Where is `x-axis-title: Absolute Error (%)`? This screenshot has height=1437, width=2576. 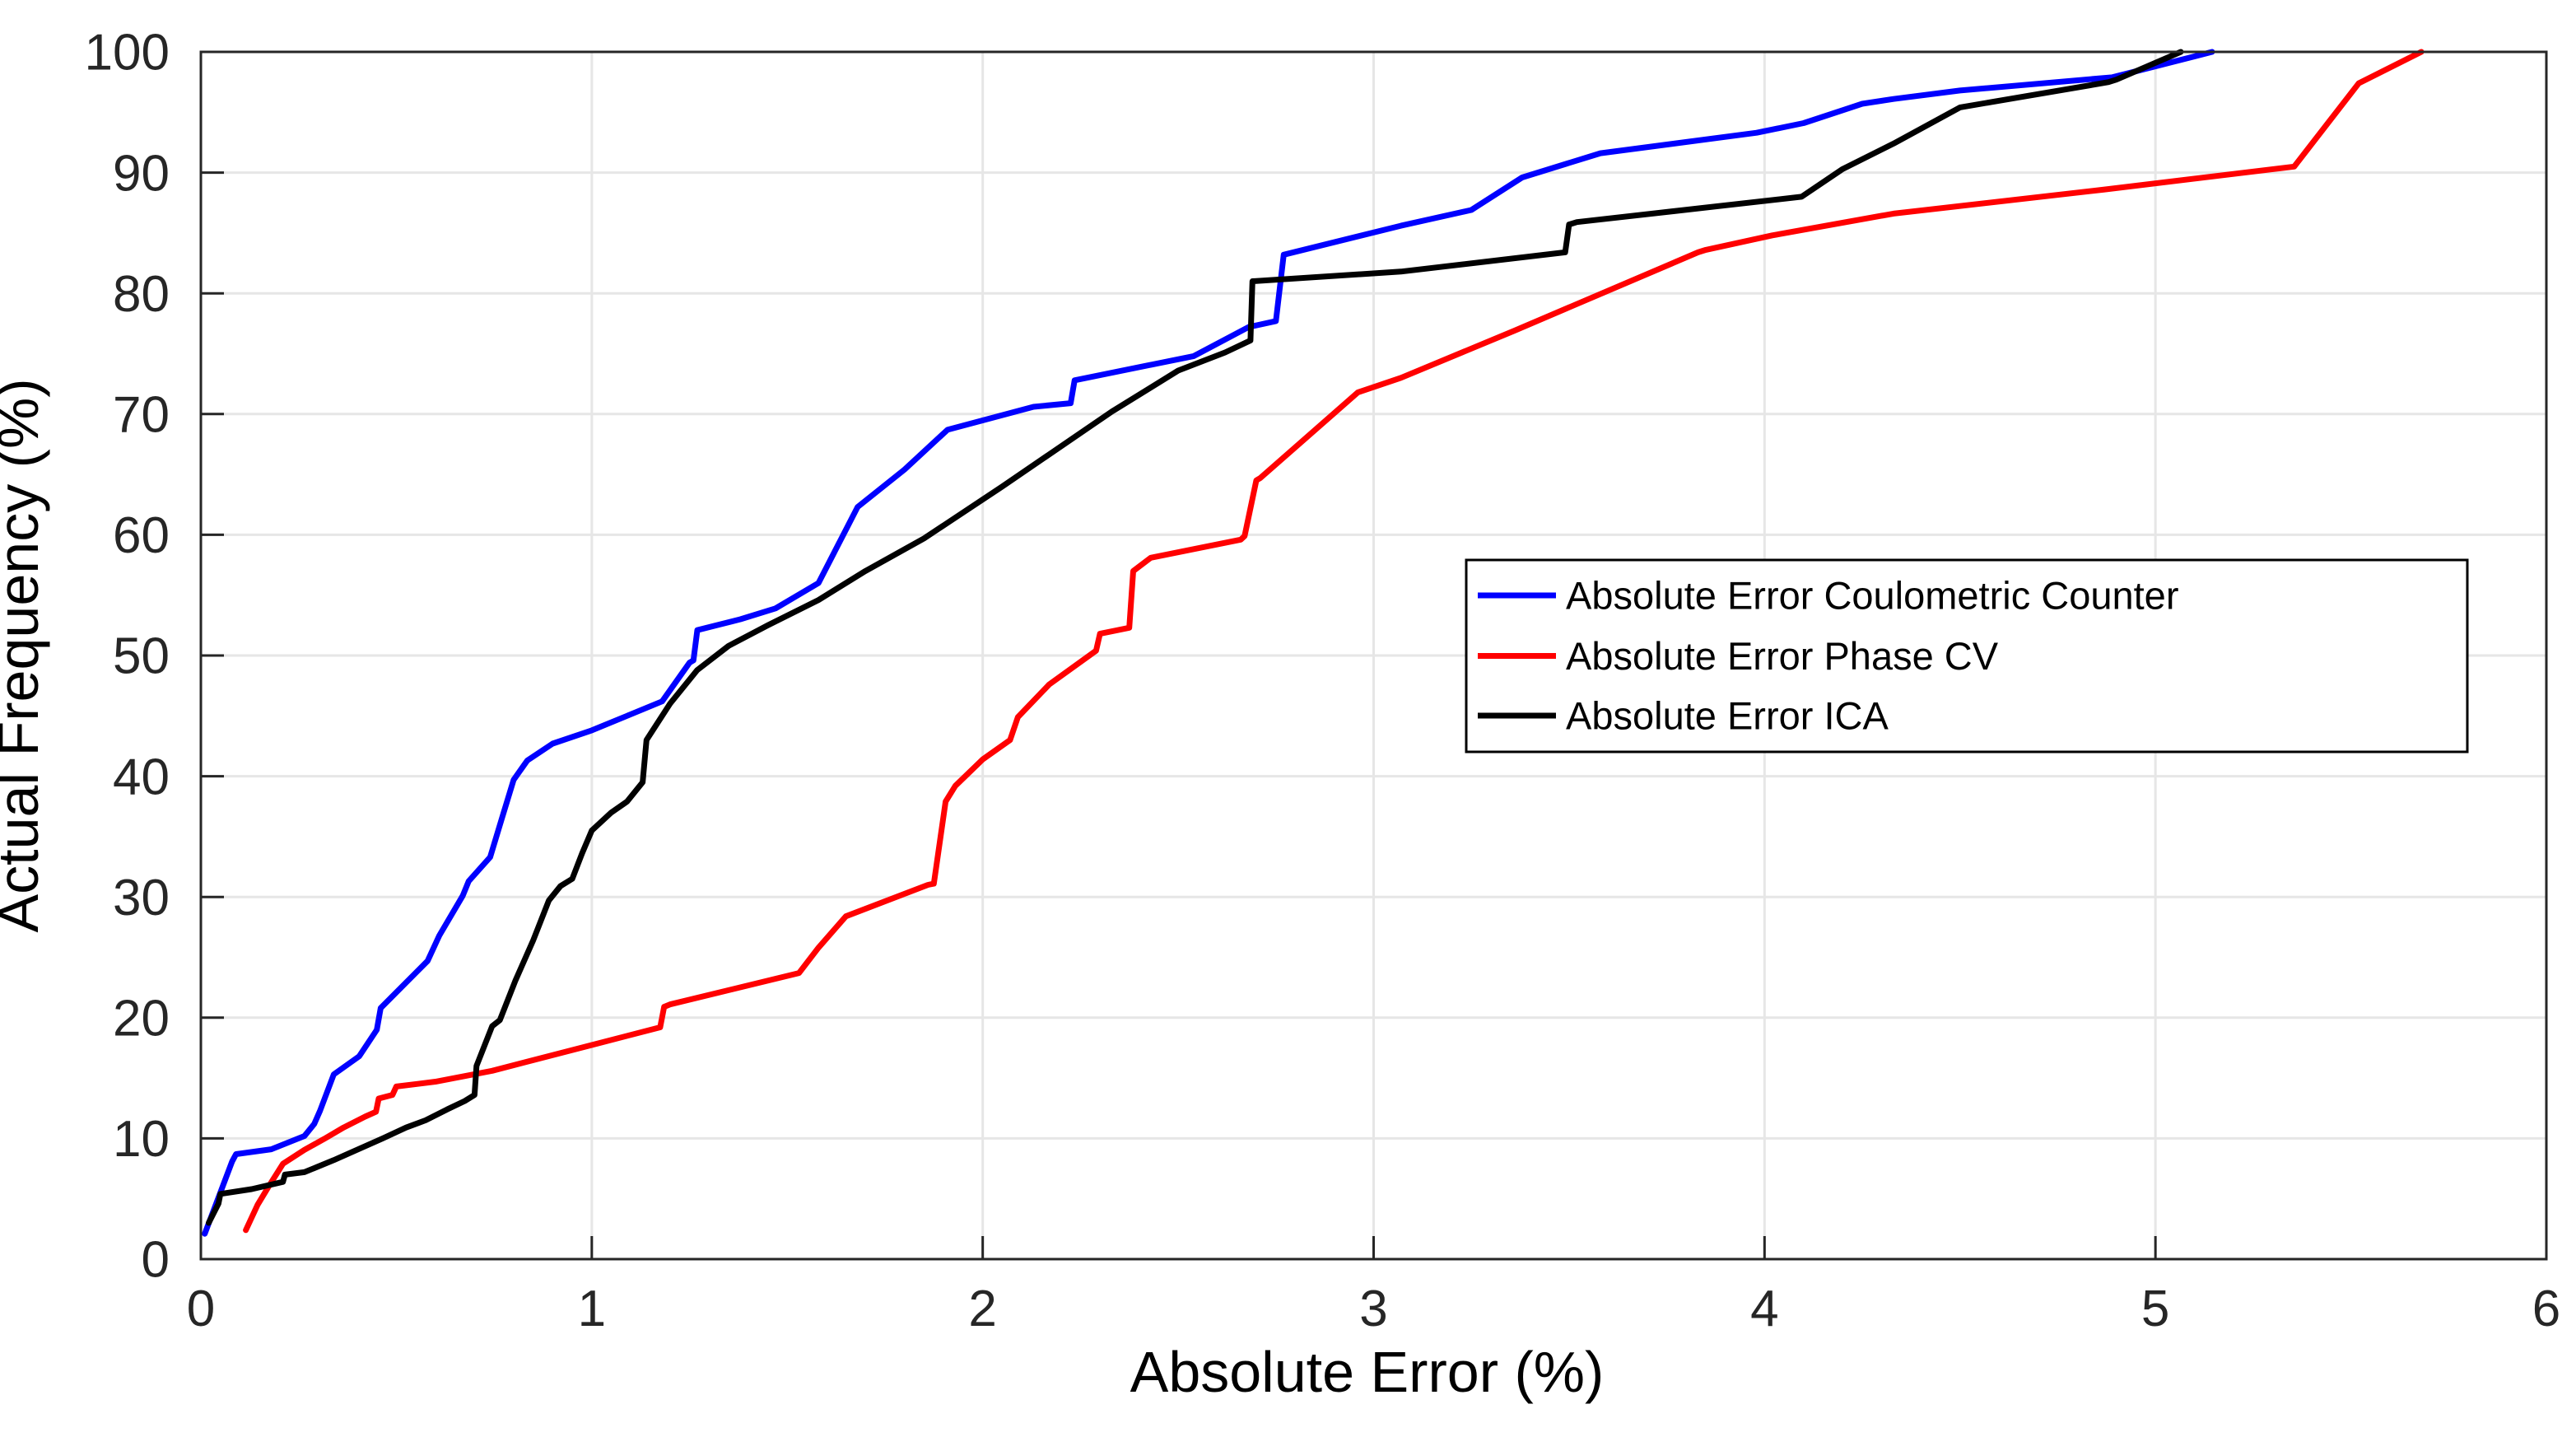
x-axis-title: Absolute Error (%) is located at coordinates (1367, 1372).